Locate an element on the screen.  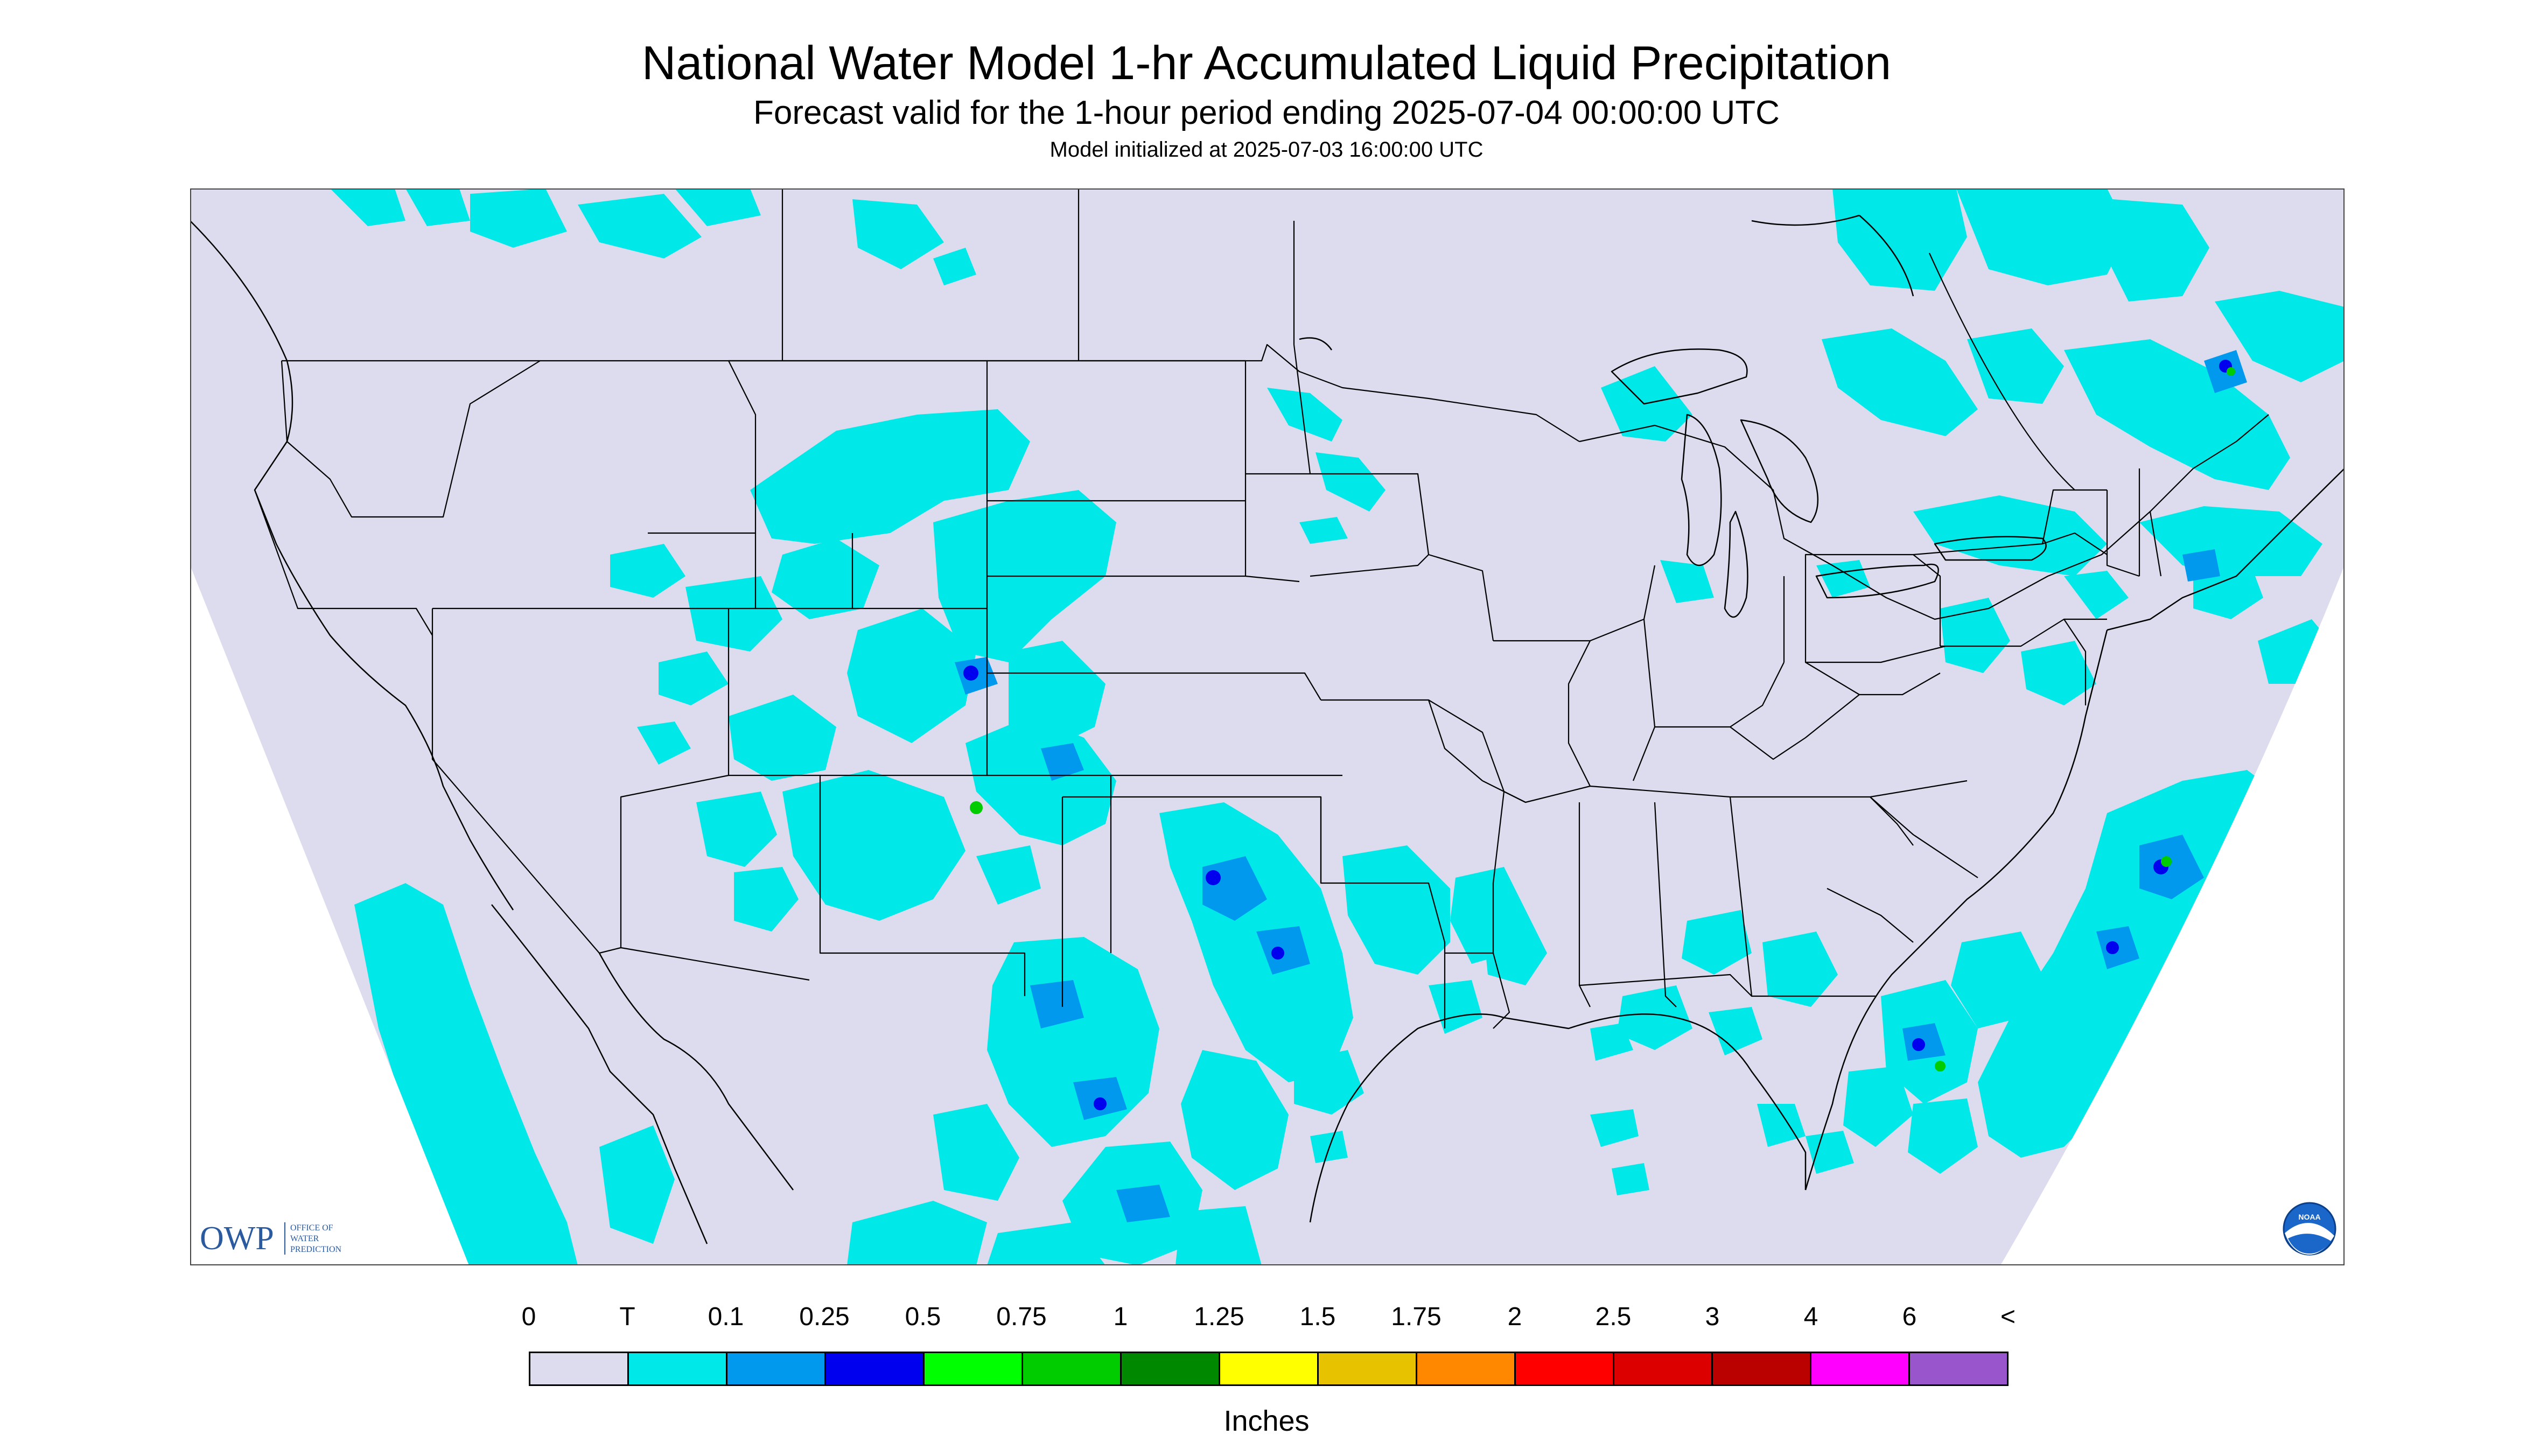
legend-label: 6 is located at coordinates (1910, 1317).